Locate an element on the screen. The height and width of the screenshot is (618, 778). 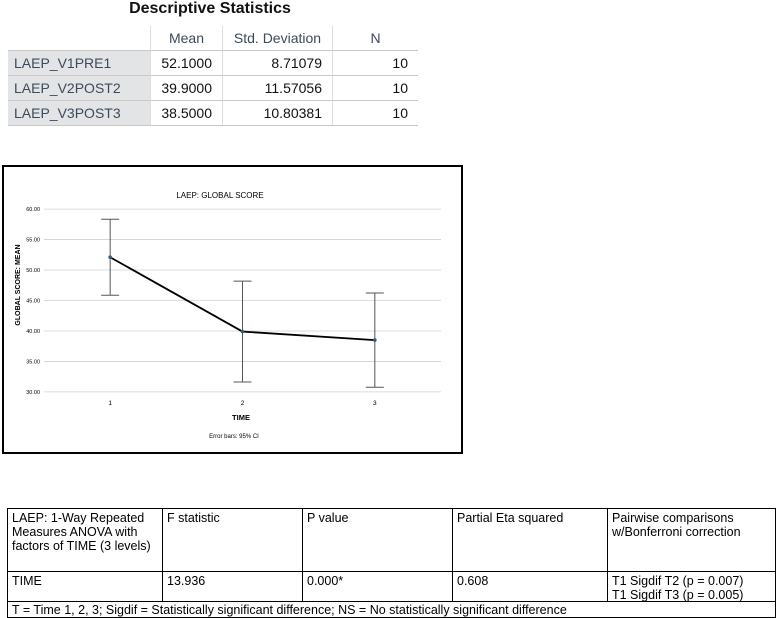
cell: 0.608 is located at coordinates (530, 586).